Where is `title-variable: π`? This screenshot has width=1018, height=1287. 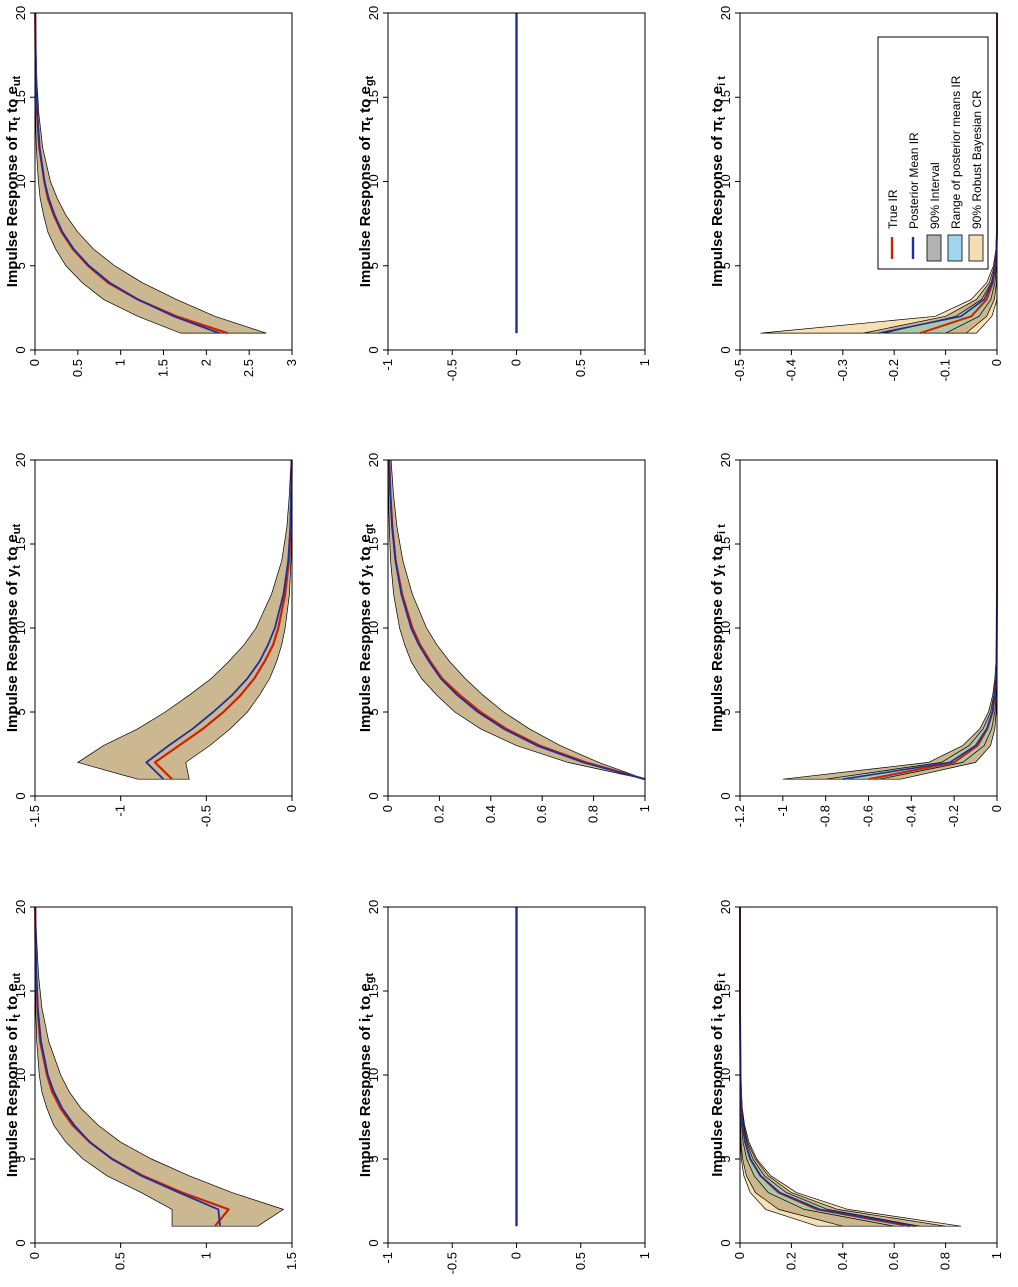
title-variable: π is located at coordinates (717, 126).